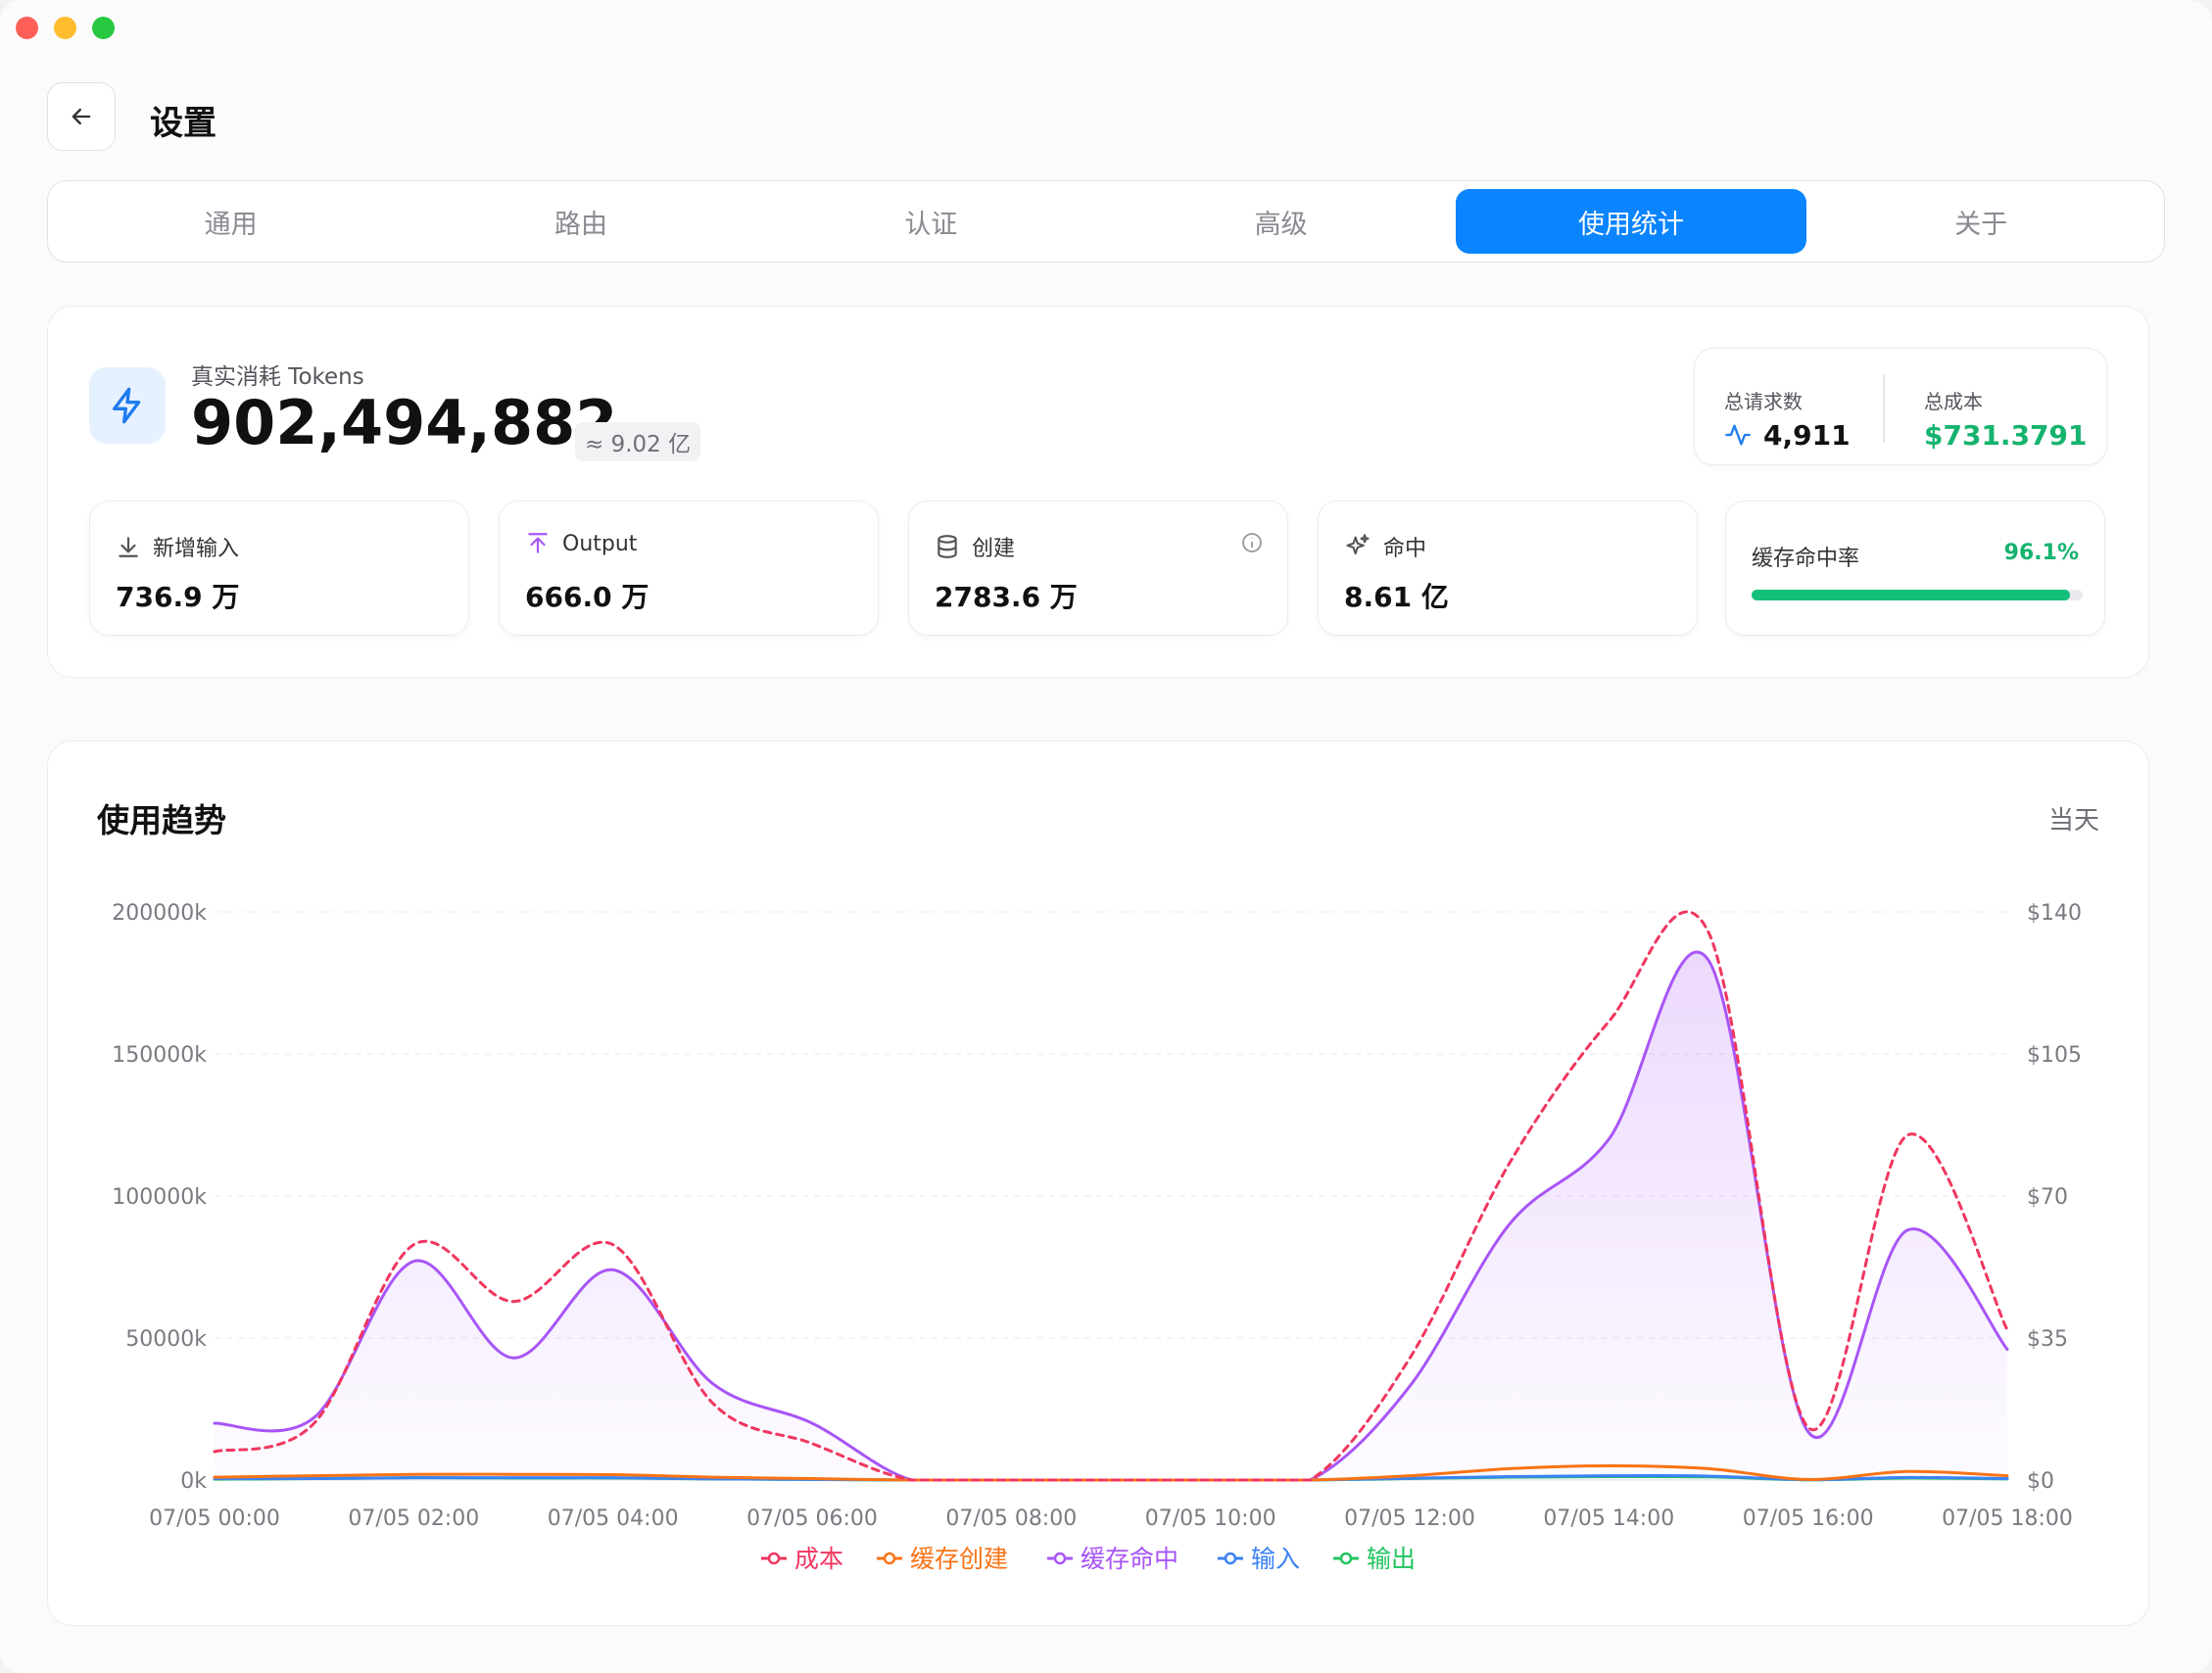  What do you see at coordinates (1111, 1473) in the screenshot?
I see `series-line-缓存创建` at bounding box center [1111, 1473].